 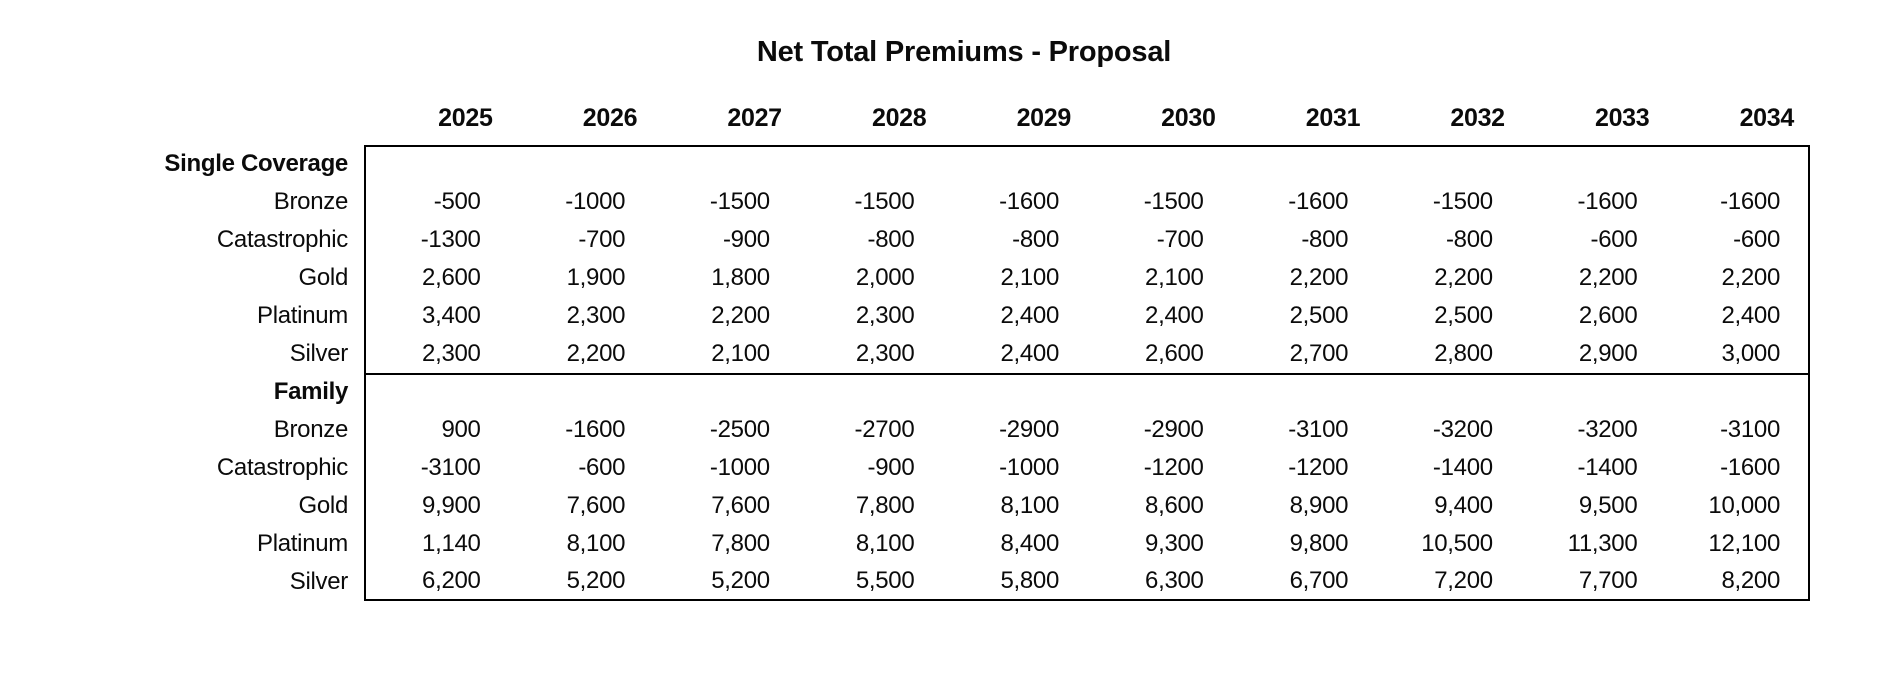 What do you see at coordinates (282, 239) in the screenshot?
I see `row-label: Catastrophic` at bounding box center [282, 239].